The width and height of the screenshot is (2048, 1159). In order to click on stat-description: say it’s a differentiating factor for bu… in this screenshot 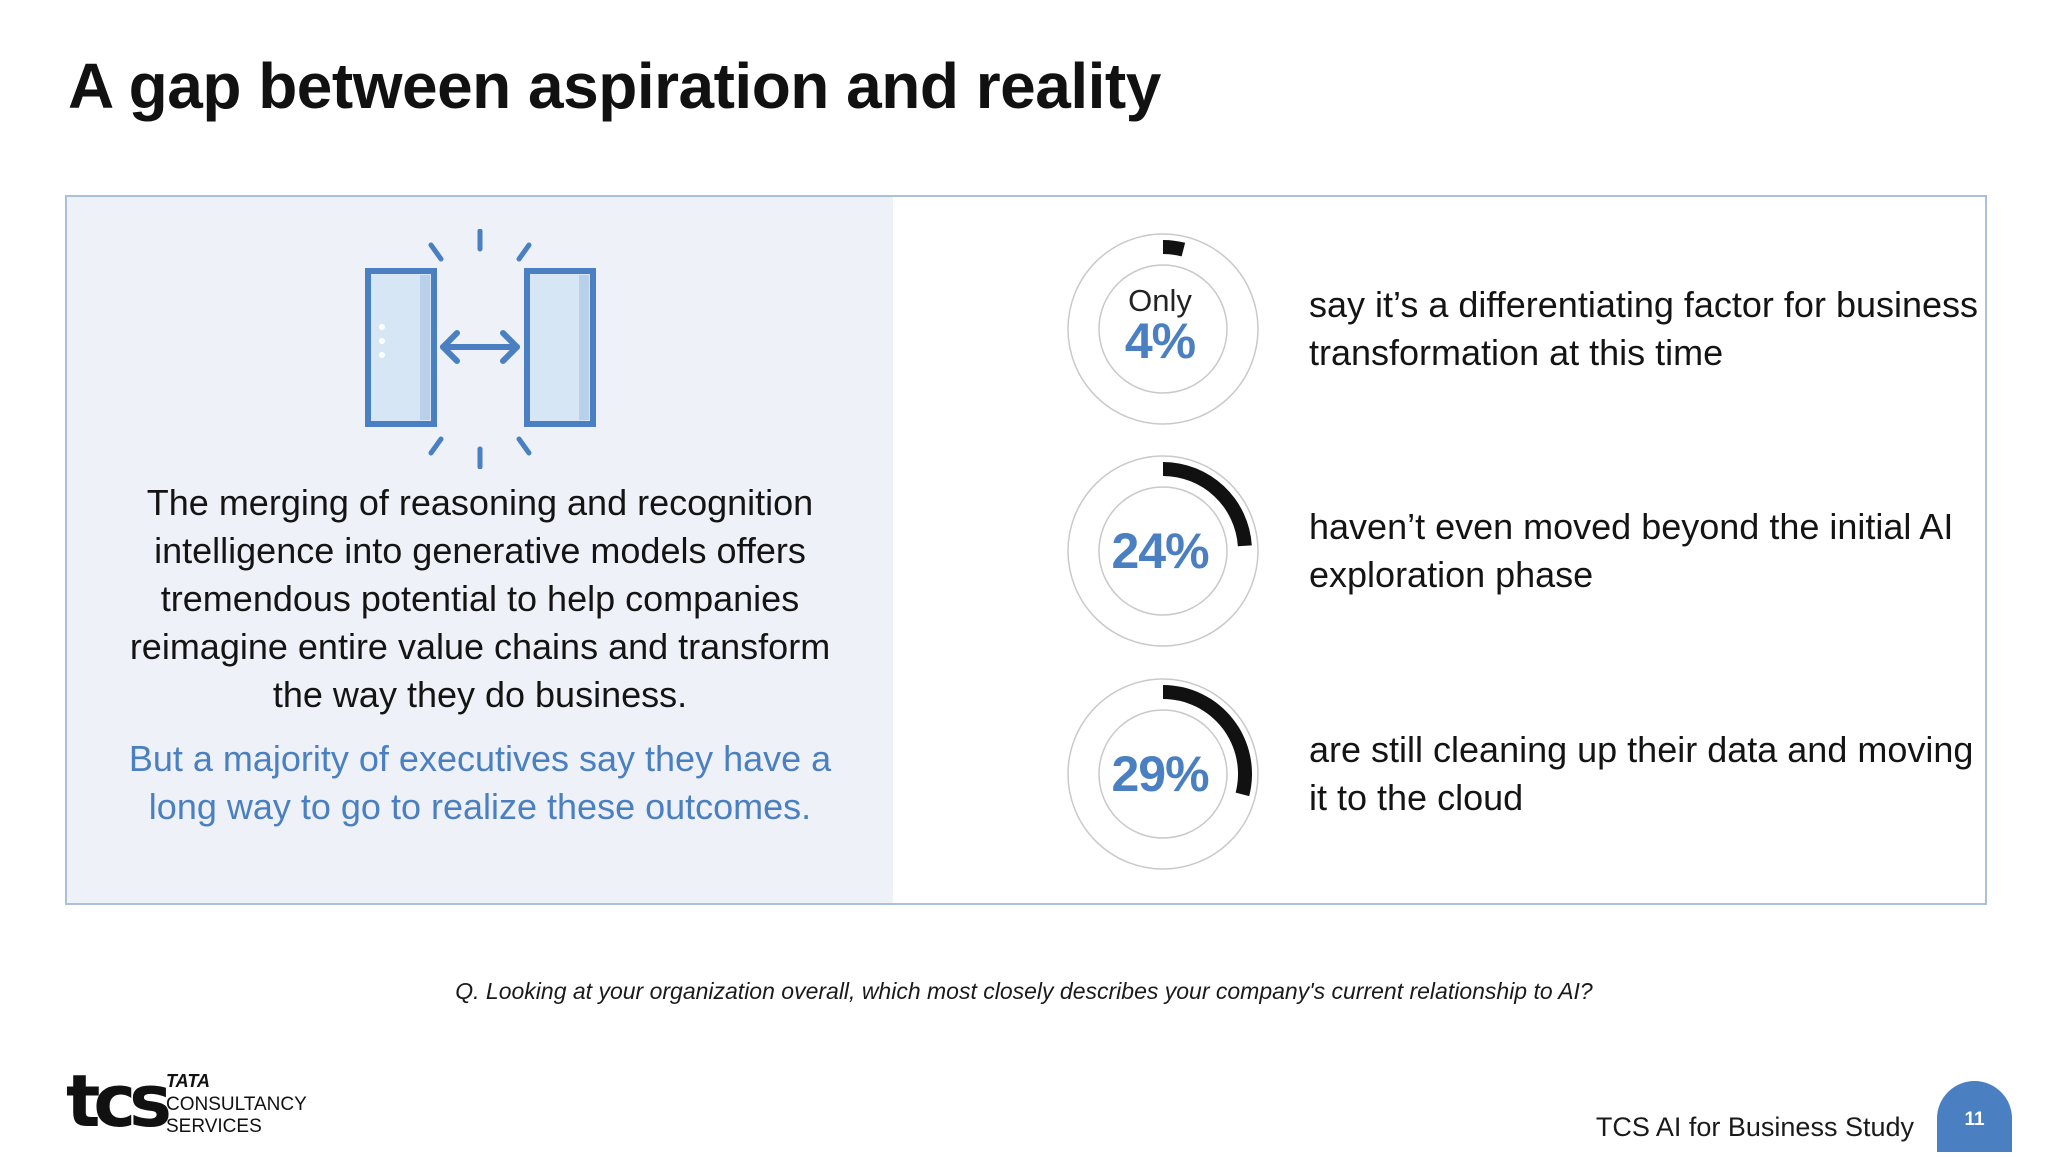, I will do `click(1644, 328)`.